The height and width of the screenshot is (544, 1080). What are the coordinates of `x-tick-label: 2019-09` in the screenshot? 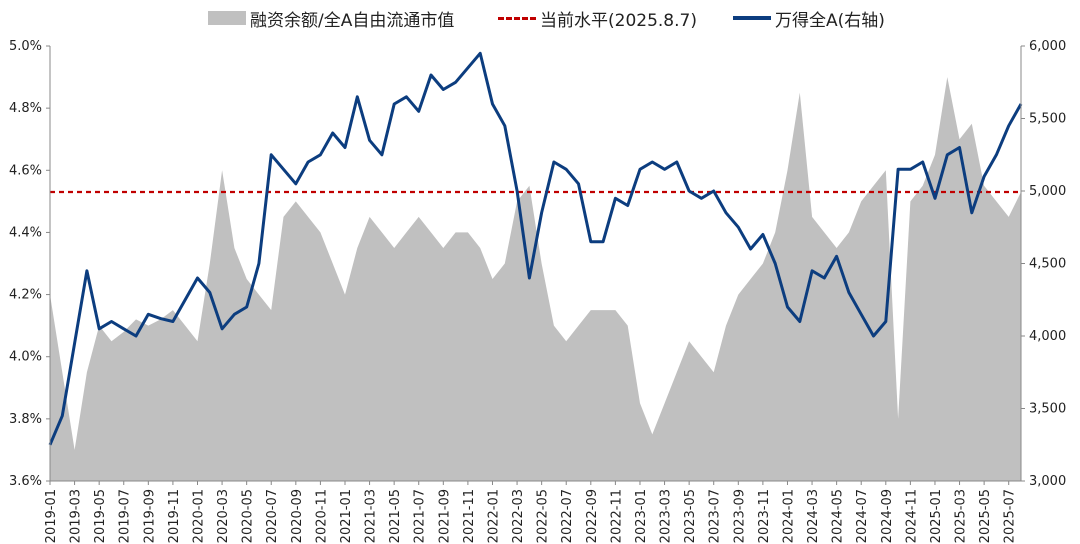 It's located at (149, 516).